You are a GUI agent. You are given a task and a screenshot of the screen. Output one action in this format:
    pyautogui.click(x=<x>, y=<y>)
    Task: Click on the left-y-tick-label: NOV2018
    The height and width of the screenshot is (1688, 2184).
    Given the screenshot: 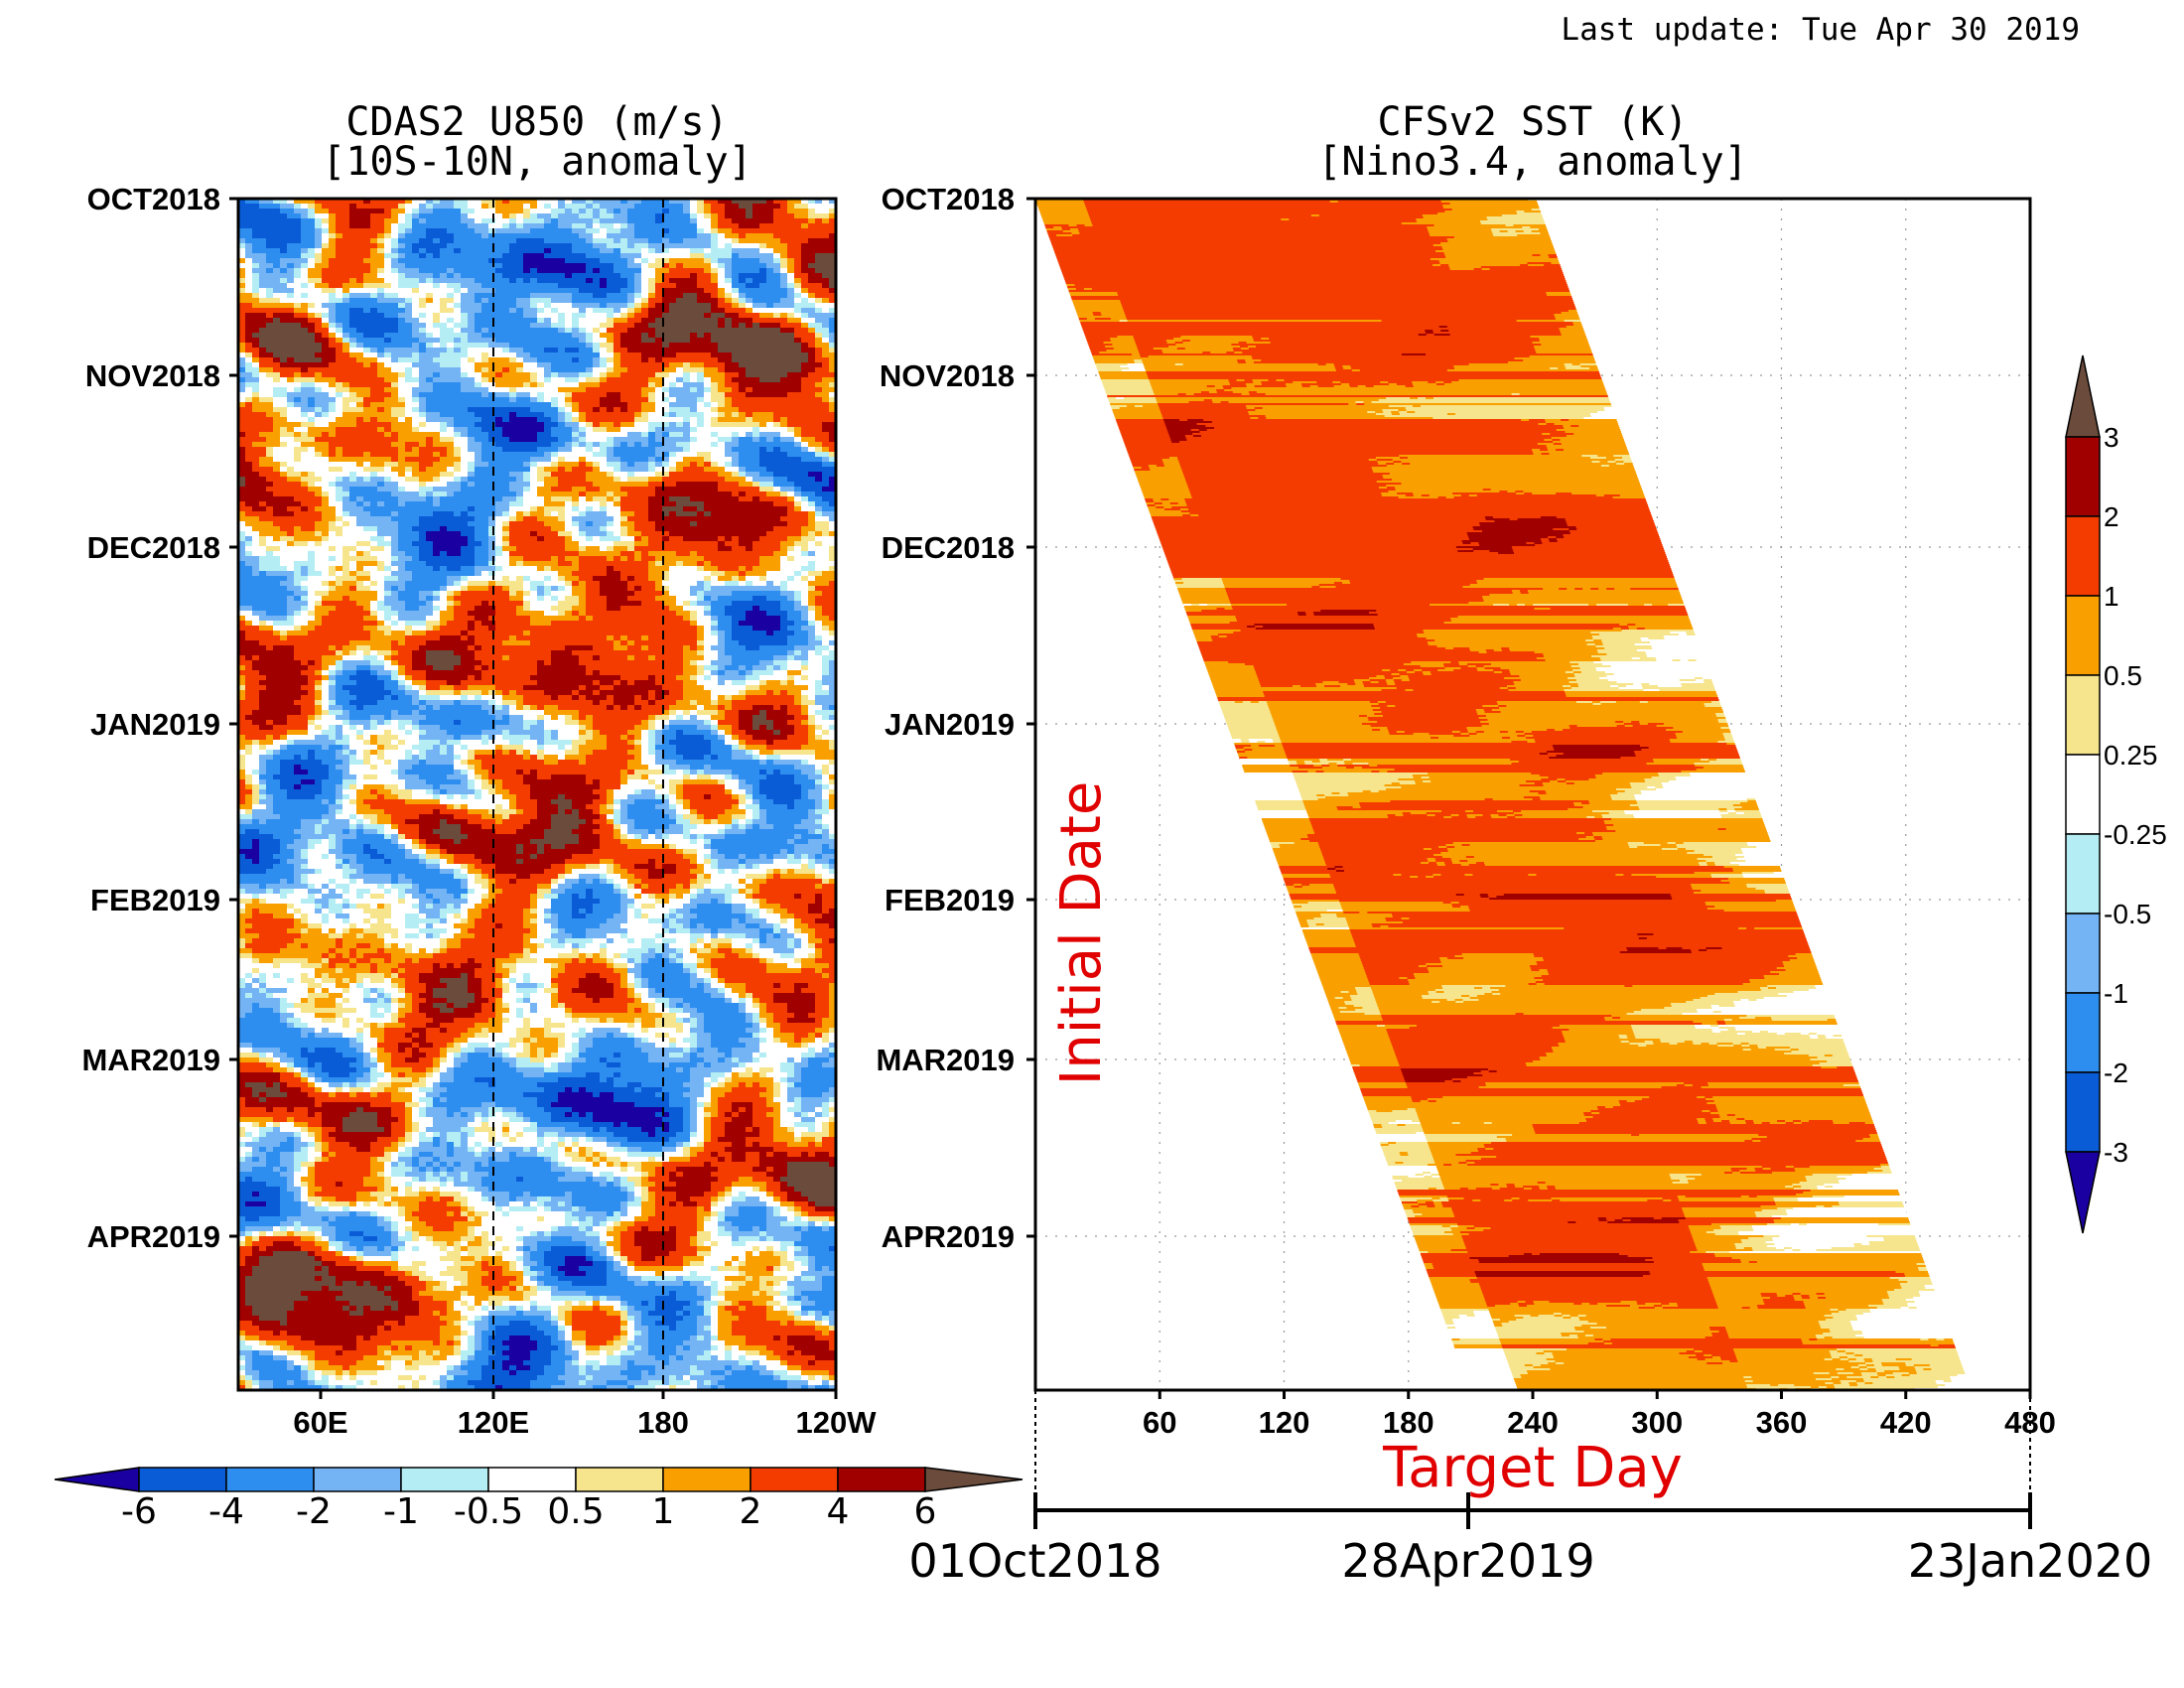 What is the action you would take?
    pyautogui.click(x=152, y=375)
    